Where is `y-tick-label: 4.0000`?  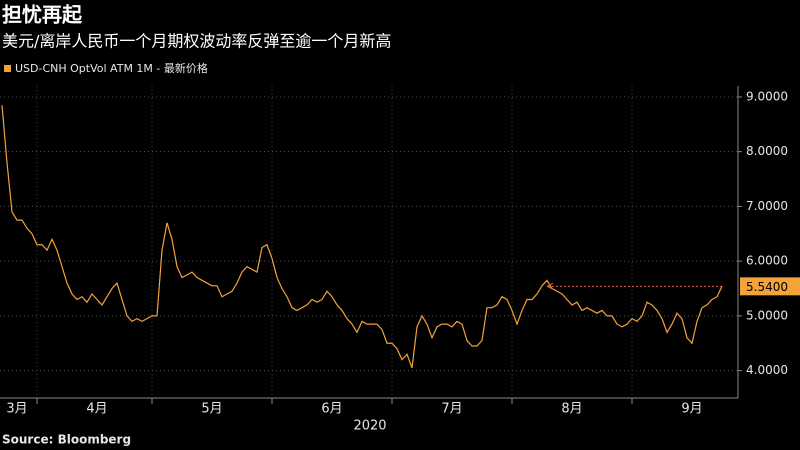
y-tick-label: 4.0000 is located at coordinates (767, 370).